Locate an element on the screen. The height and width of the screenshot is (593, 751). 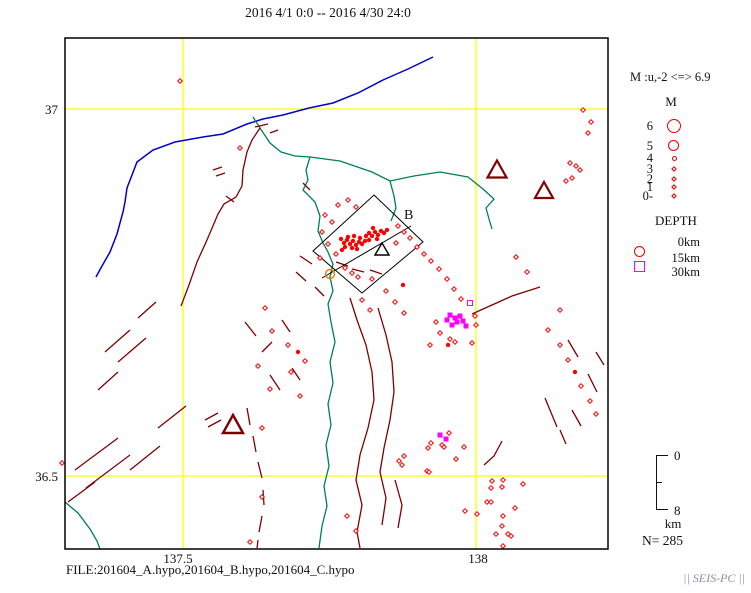
magnitude-row: 6 is located at coordinates (660, 126).